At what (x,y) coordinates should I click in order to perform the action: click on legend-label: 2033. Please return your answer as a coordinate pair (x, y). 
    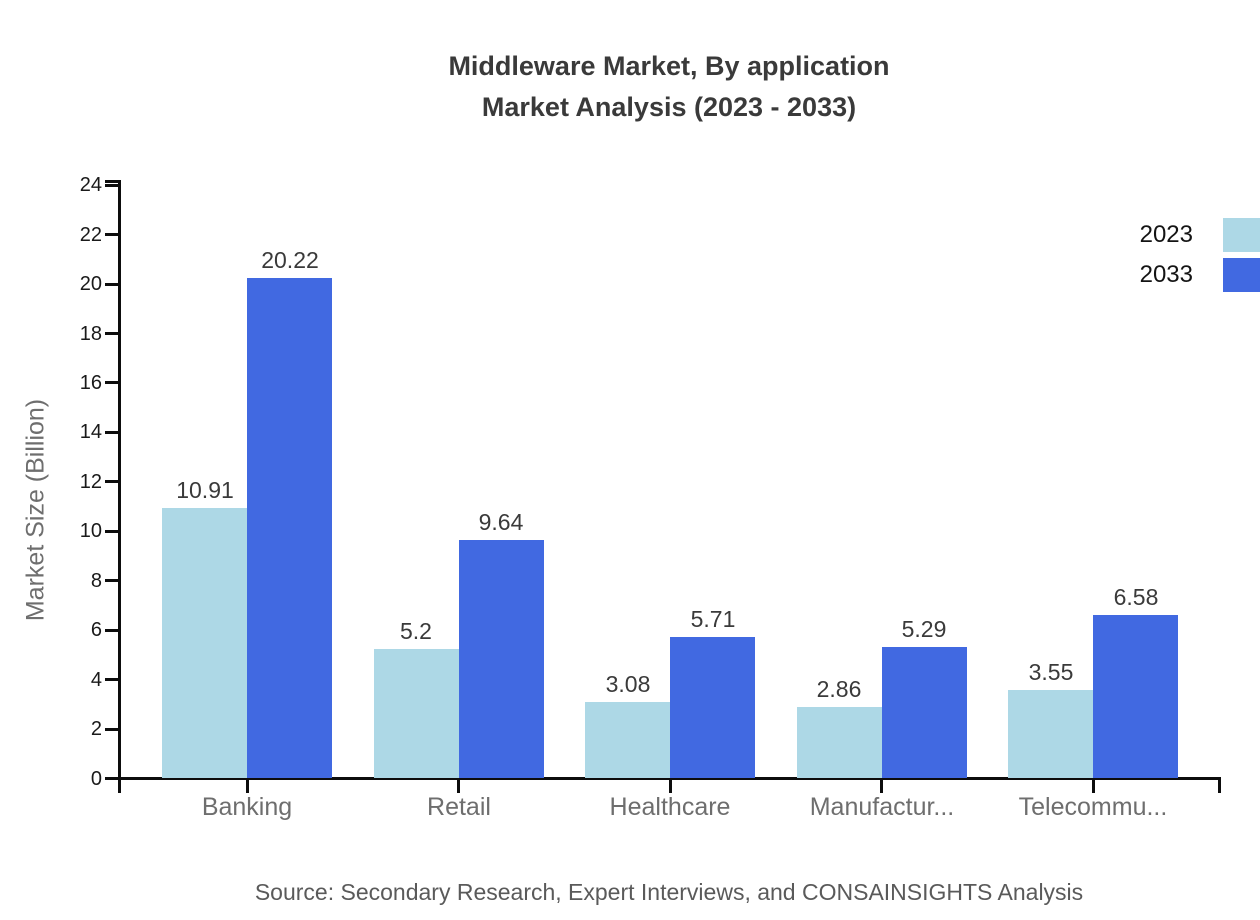
    Looking at the image, I should click on (1166, 274).